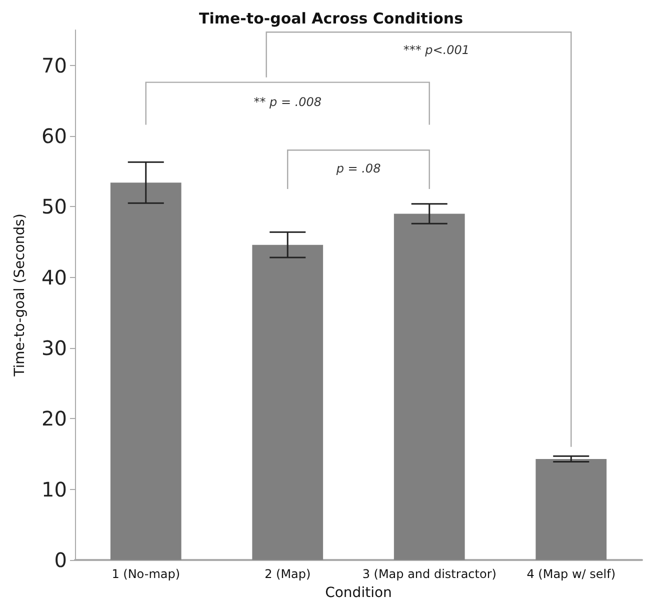 This screenshot has height=605, width=662. Describe the element at coordinates (60, 560) in the screenshot. I see `y-tick-label: 0` at that location.